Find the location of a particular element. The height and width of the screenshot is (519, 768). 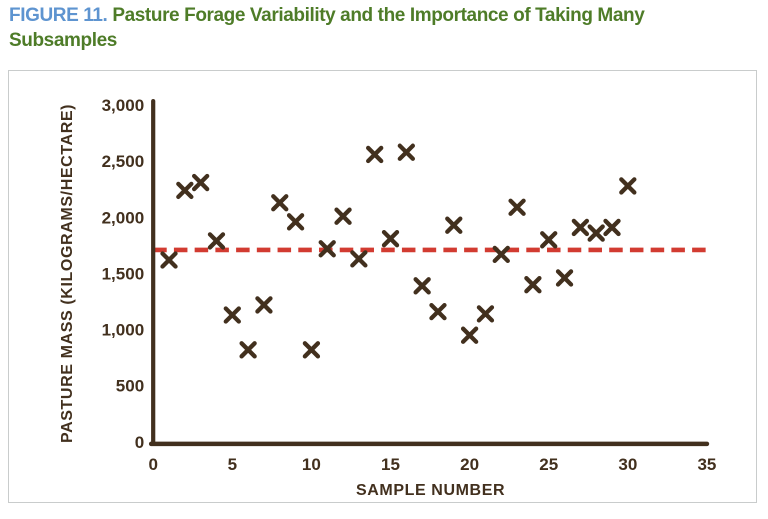

y-tick-label: 3,000 is located at coordinates (123, 105).